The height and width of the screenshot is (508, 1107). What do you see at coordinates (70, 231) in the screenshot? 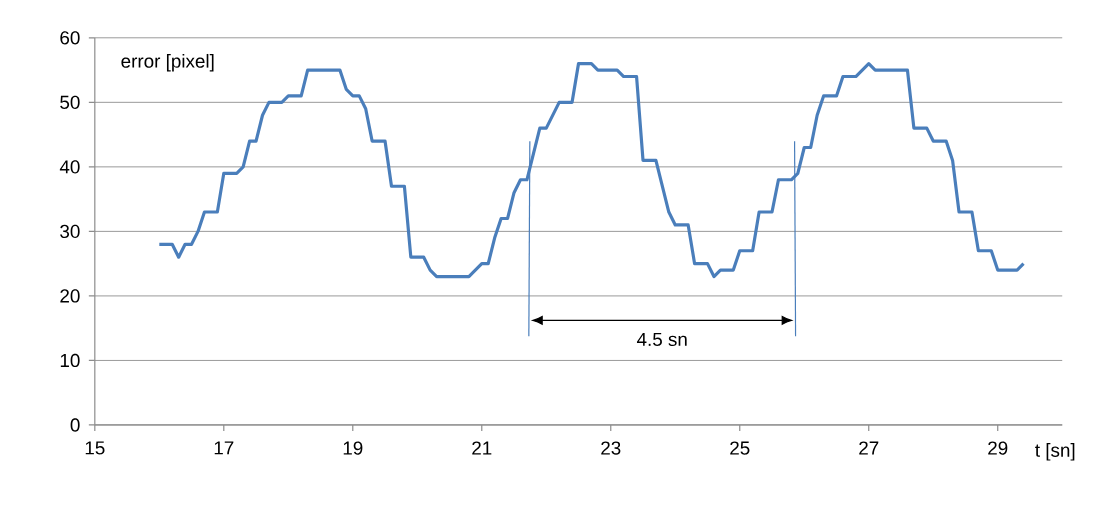
I see `y-tick-label: 30` at bounding box center [70, 231].